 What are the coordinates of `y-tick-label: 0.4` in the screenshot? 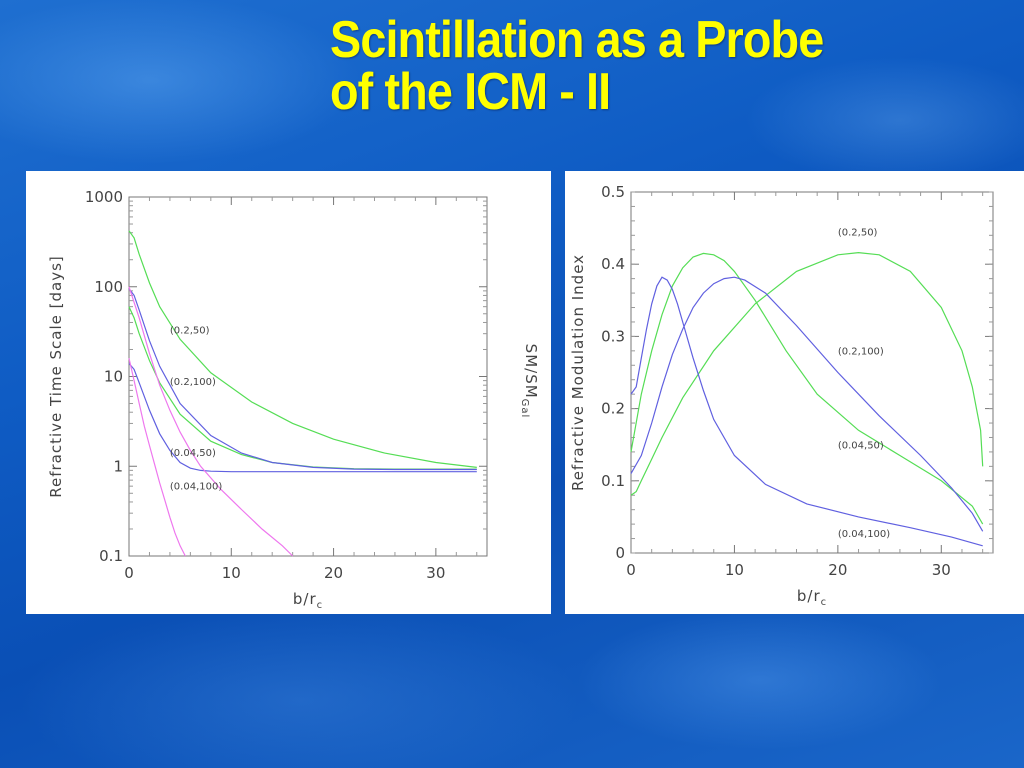 It's located at (613, 264).